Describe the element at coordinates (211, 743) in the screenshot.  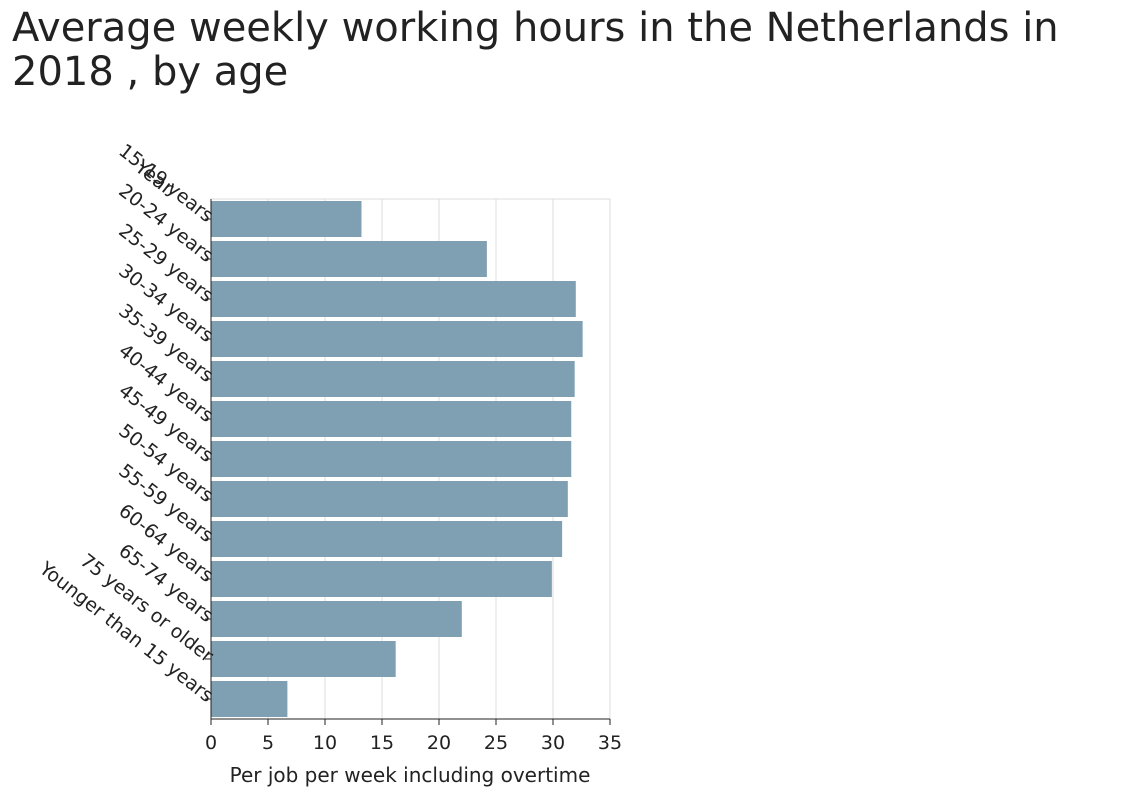
I see `x-tick-label: 0` at that location.